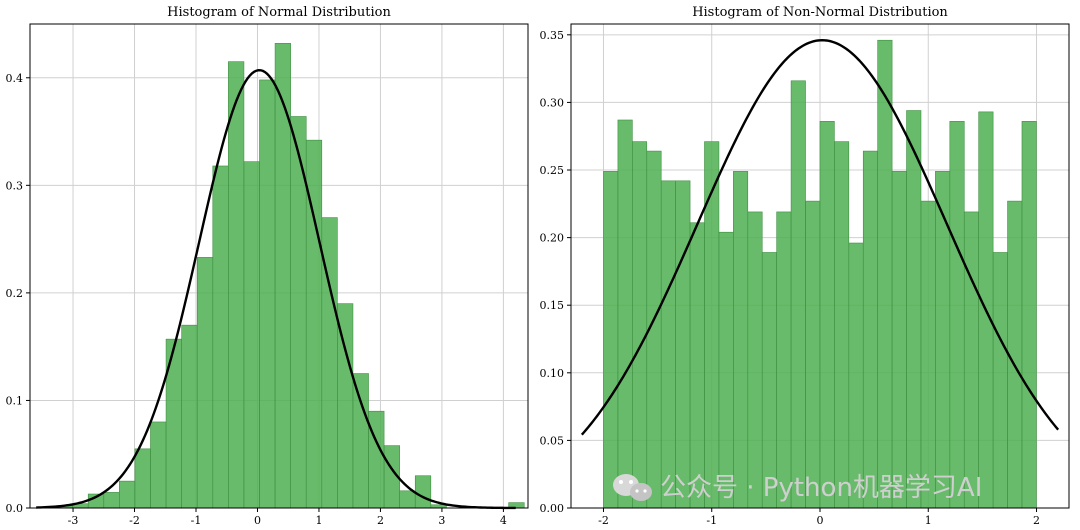  Describe the element at coordinates (552, 305) in the screenshot. I see `y-tick-label: 0.15` at that location.